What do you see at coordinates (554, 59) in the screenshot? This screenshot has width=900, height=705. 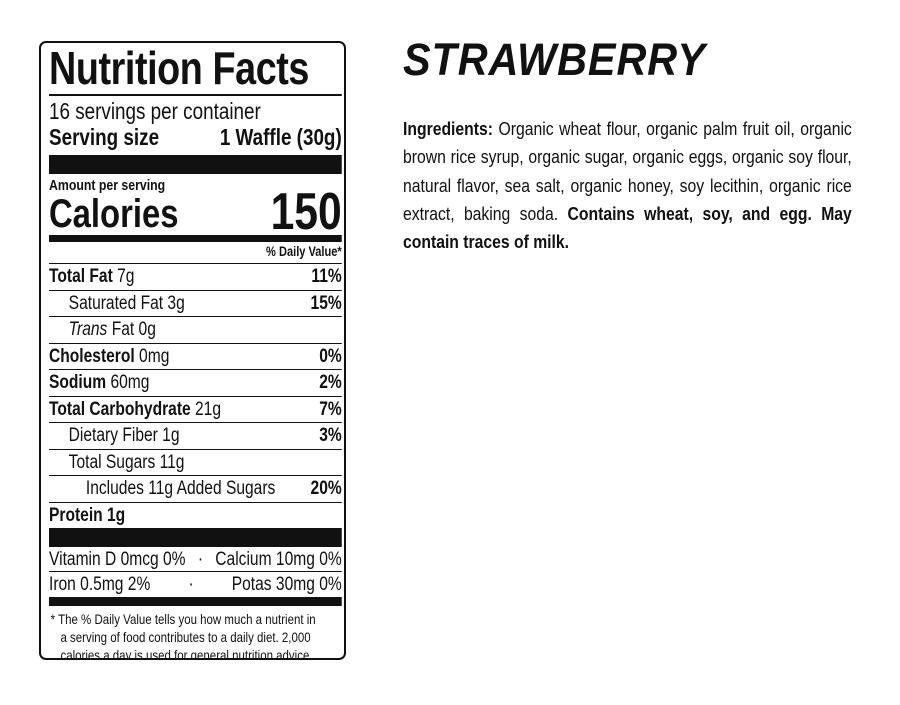 I see `flavor-title: STRAWBERRY` at bounding box center [554, 59].